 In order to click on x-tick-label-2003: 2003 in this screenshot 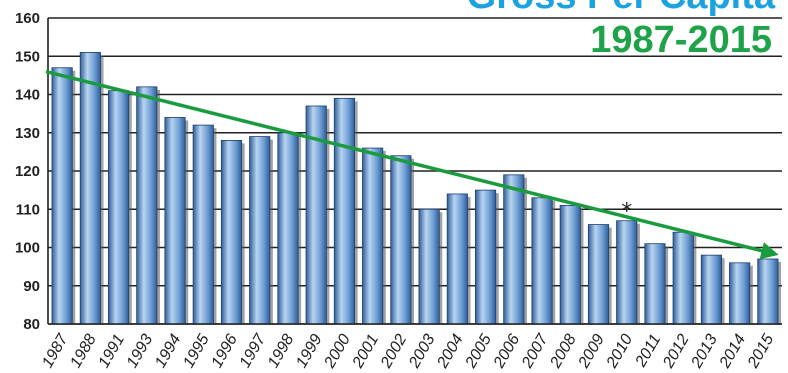, I will do `click(422, 351)`.